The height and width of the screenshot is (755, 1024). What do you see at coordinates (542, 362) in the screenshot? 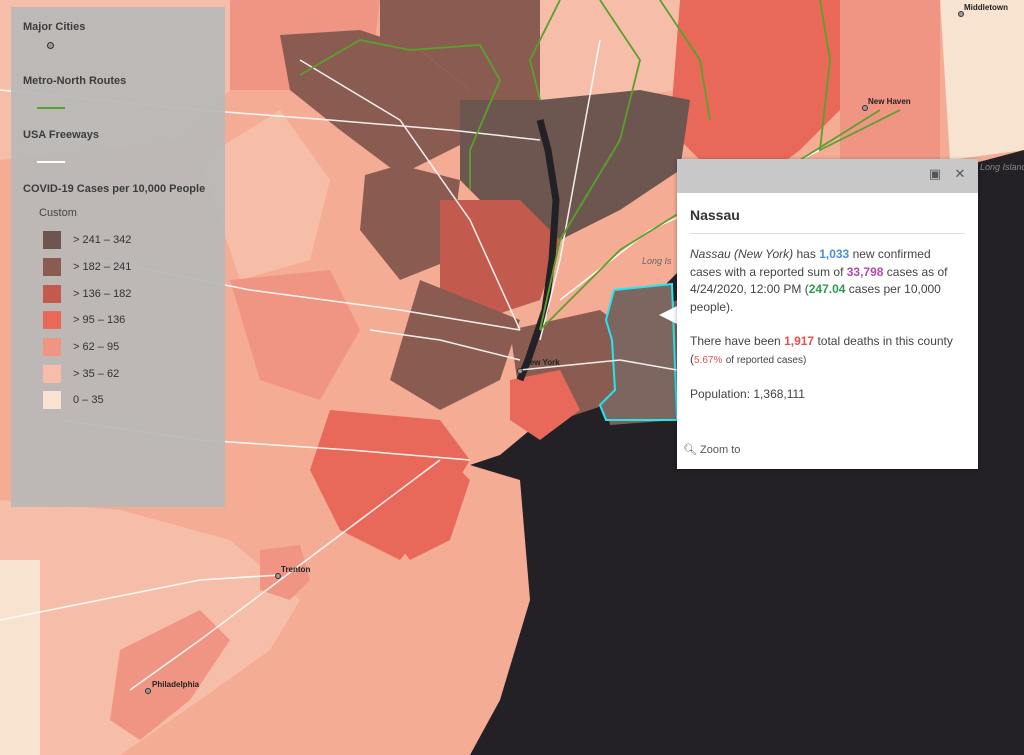
I see `city-label: New York` at bounding box center [542, 362].